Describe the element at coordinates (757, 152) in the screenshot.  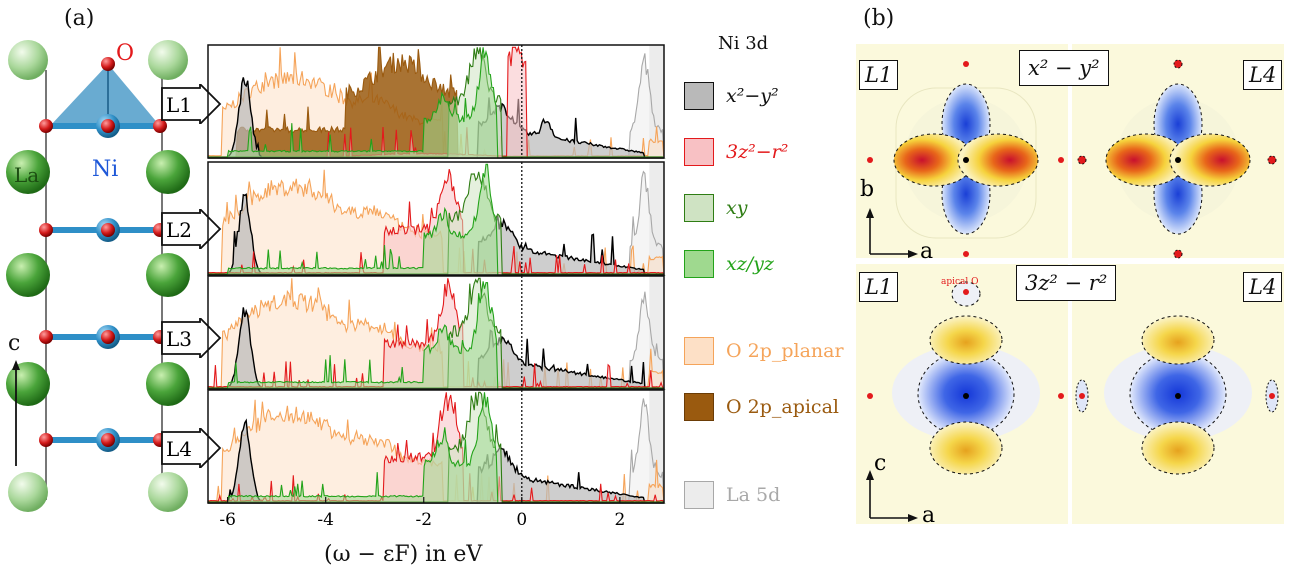
I see `legend-label: 3z²−r²` at that location.